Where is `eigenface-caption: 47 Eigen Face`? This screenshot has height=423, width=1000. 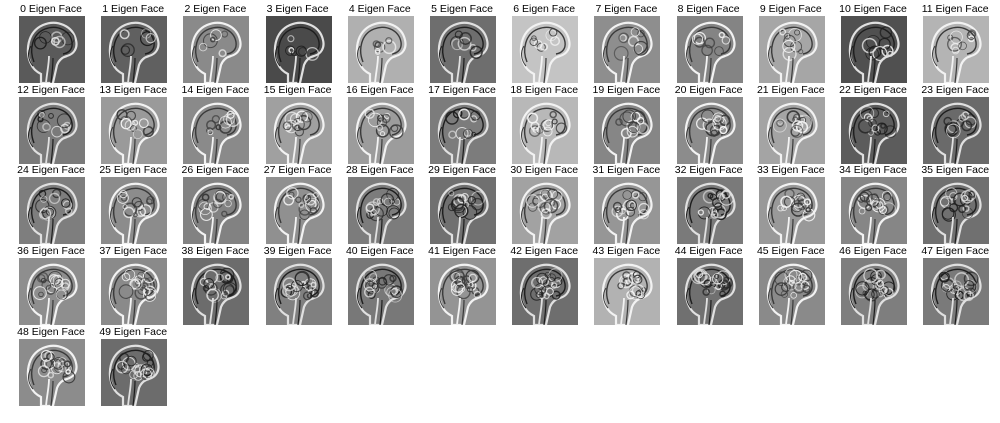
eigenface-caption: 47 Eigen Face is located at coordinates (955, 251).